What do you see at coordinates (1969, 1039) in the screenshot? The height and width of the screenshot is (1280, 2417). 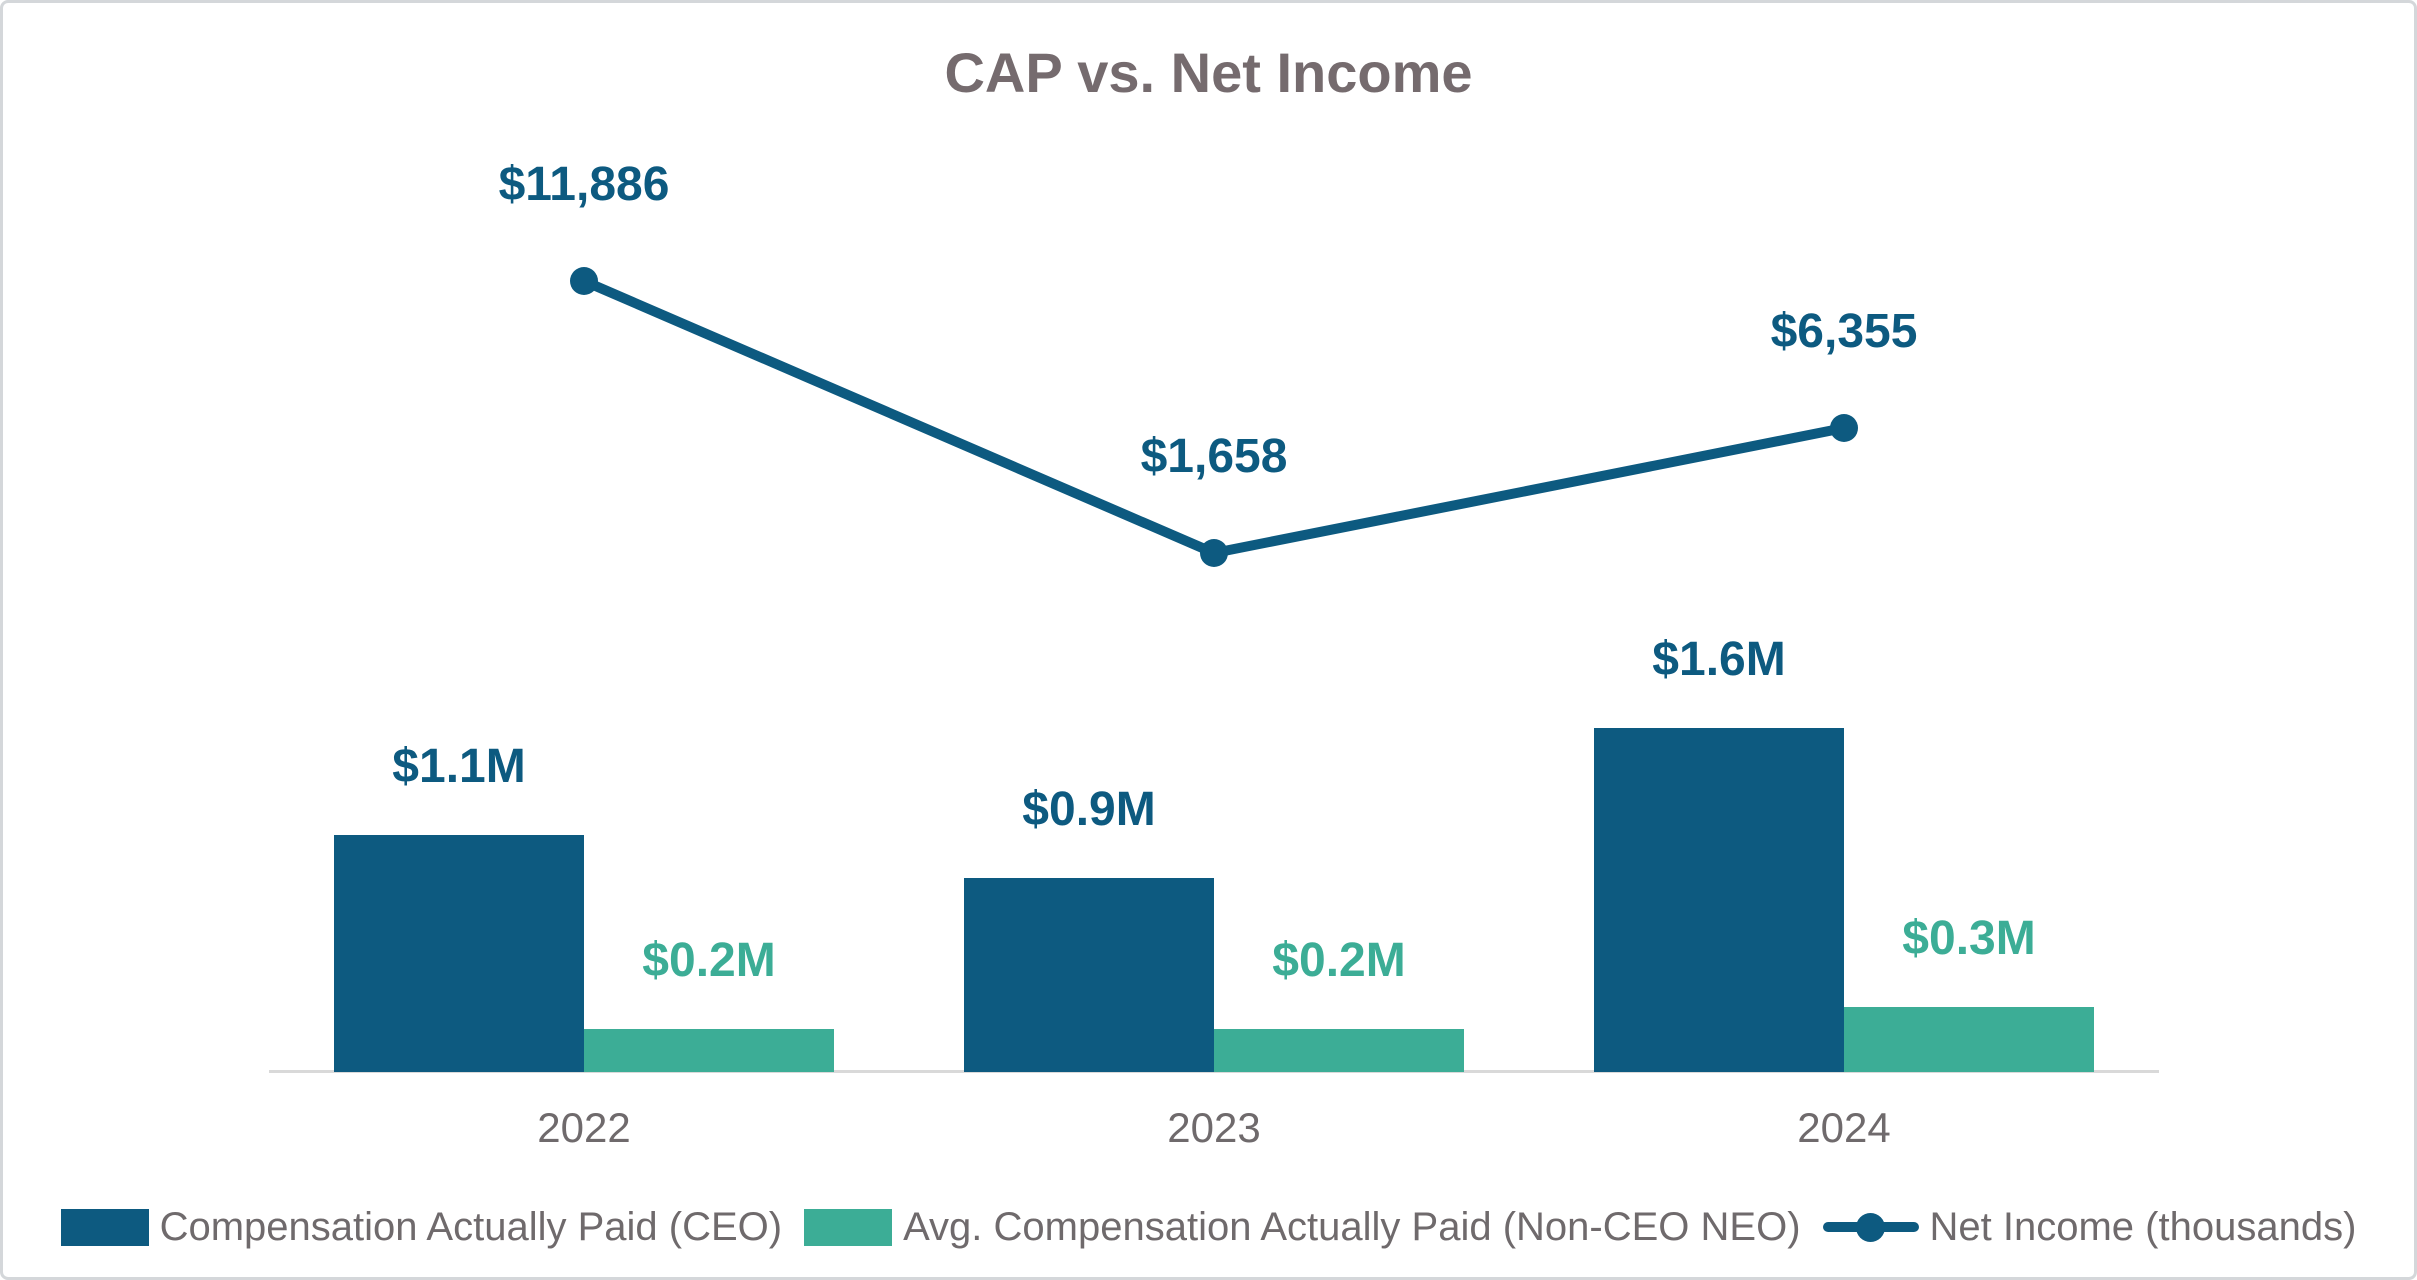 I see `bar-neo-2024` at bounding box center [1969, 1039].